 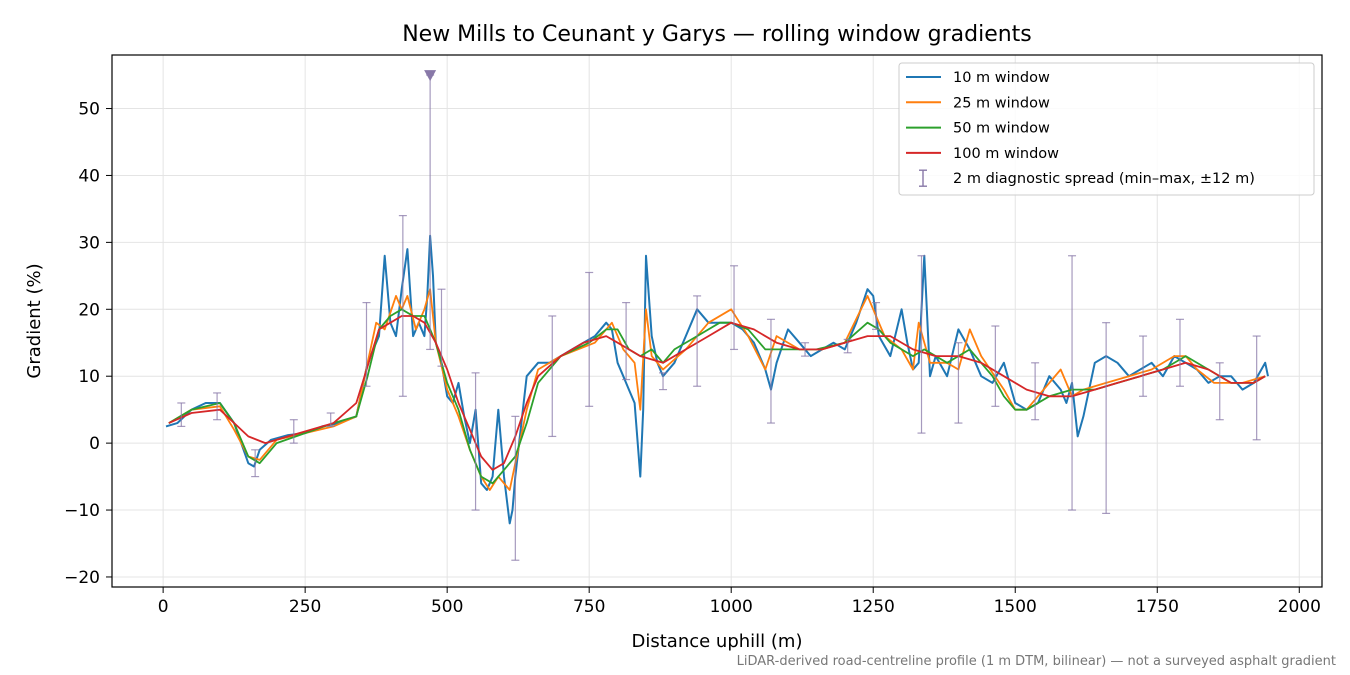 I want to click on y-tick-label: 50, so click(x=89, y=110).